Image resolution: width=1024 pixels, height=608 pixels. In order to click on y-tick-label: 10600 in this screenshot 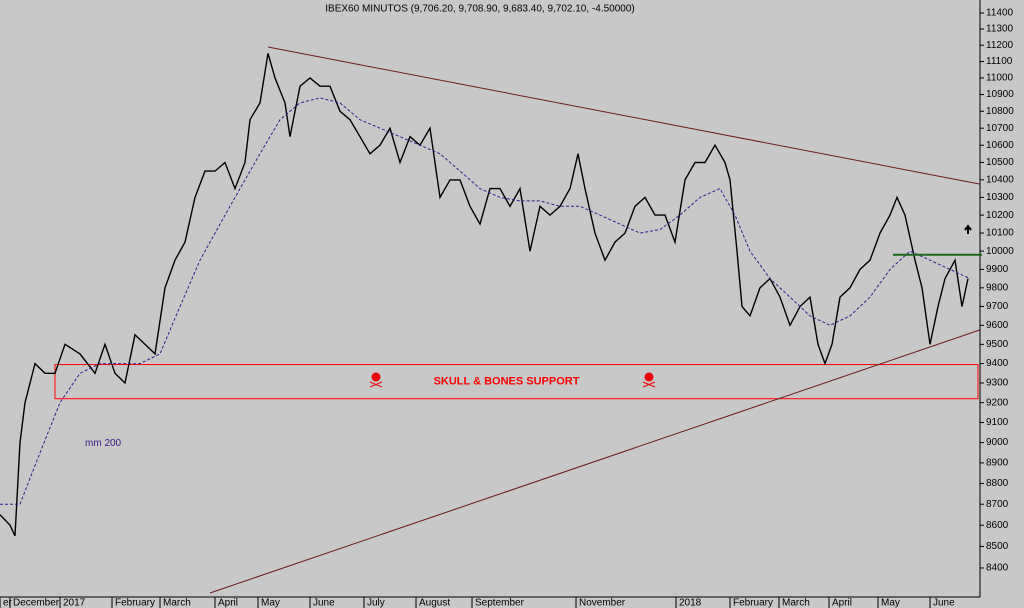, I will do `click(1000, 145)`.